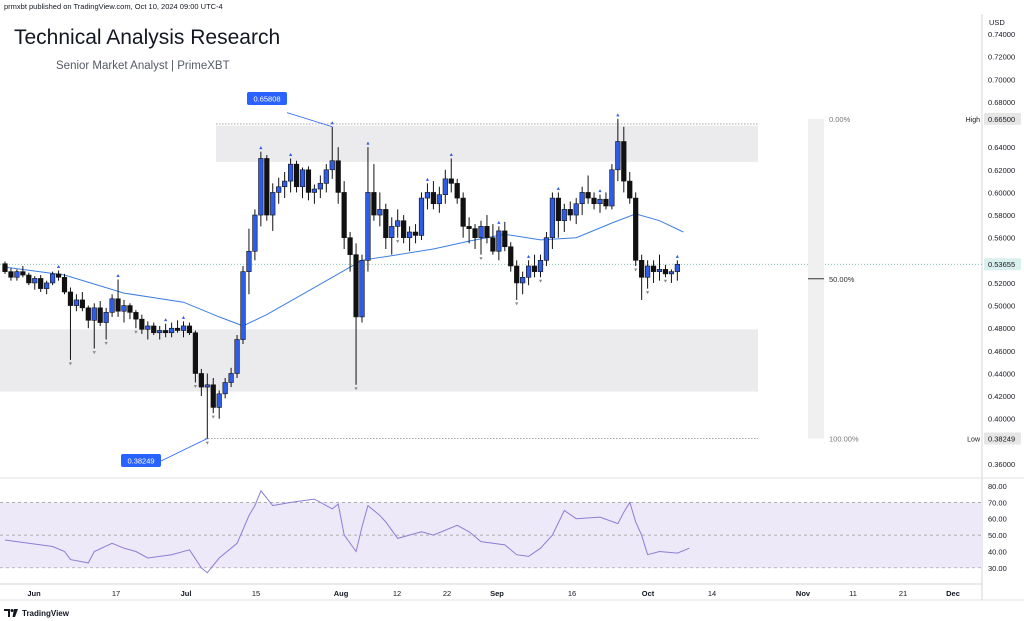  I want to click on time-tick-label: 21, so click(903, 593).